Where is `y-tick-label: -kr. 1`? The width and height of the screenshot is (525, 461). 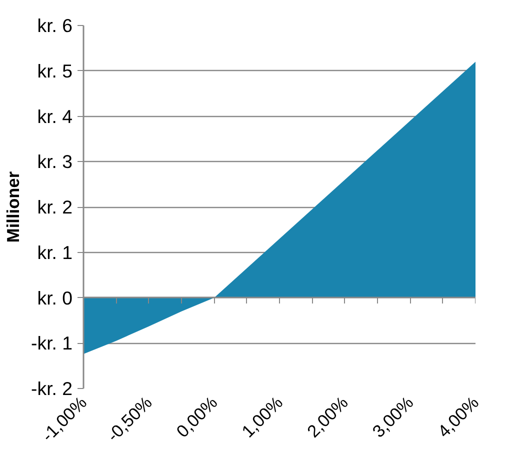
y-tick-label: -kr. 1 is located at coordinates (52, 343).